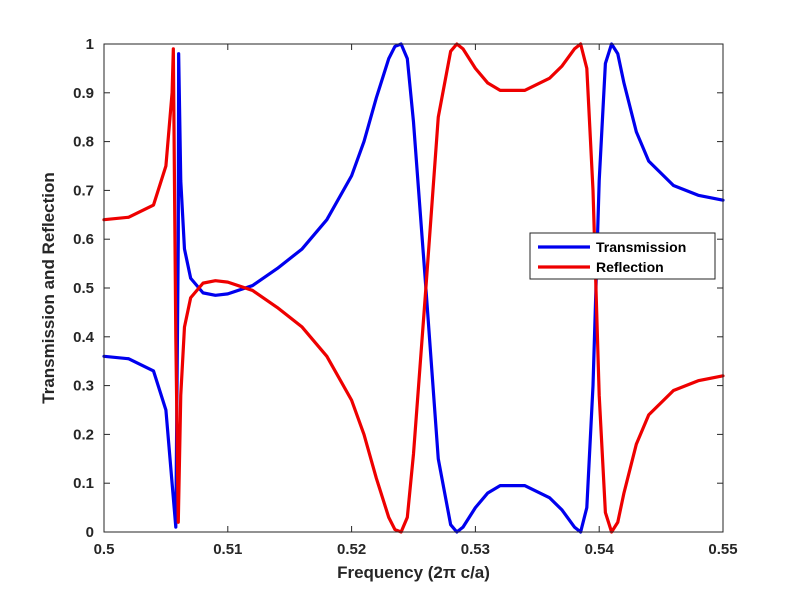  Describe the element at coordinates (83, 386) in the screenshot. I see `y-tick-label: 0.3` at that location.